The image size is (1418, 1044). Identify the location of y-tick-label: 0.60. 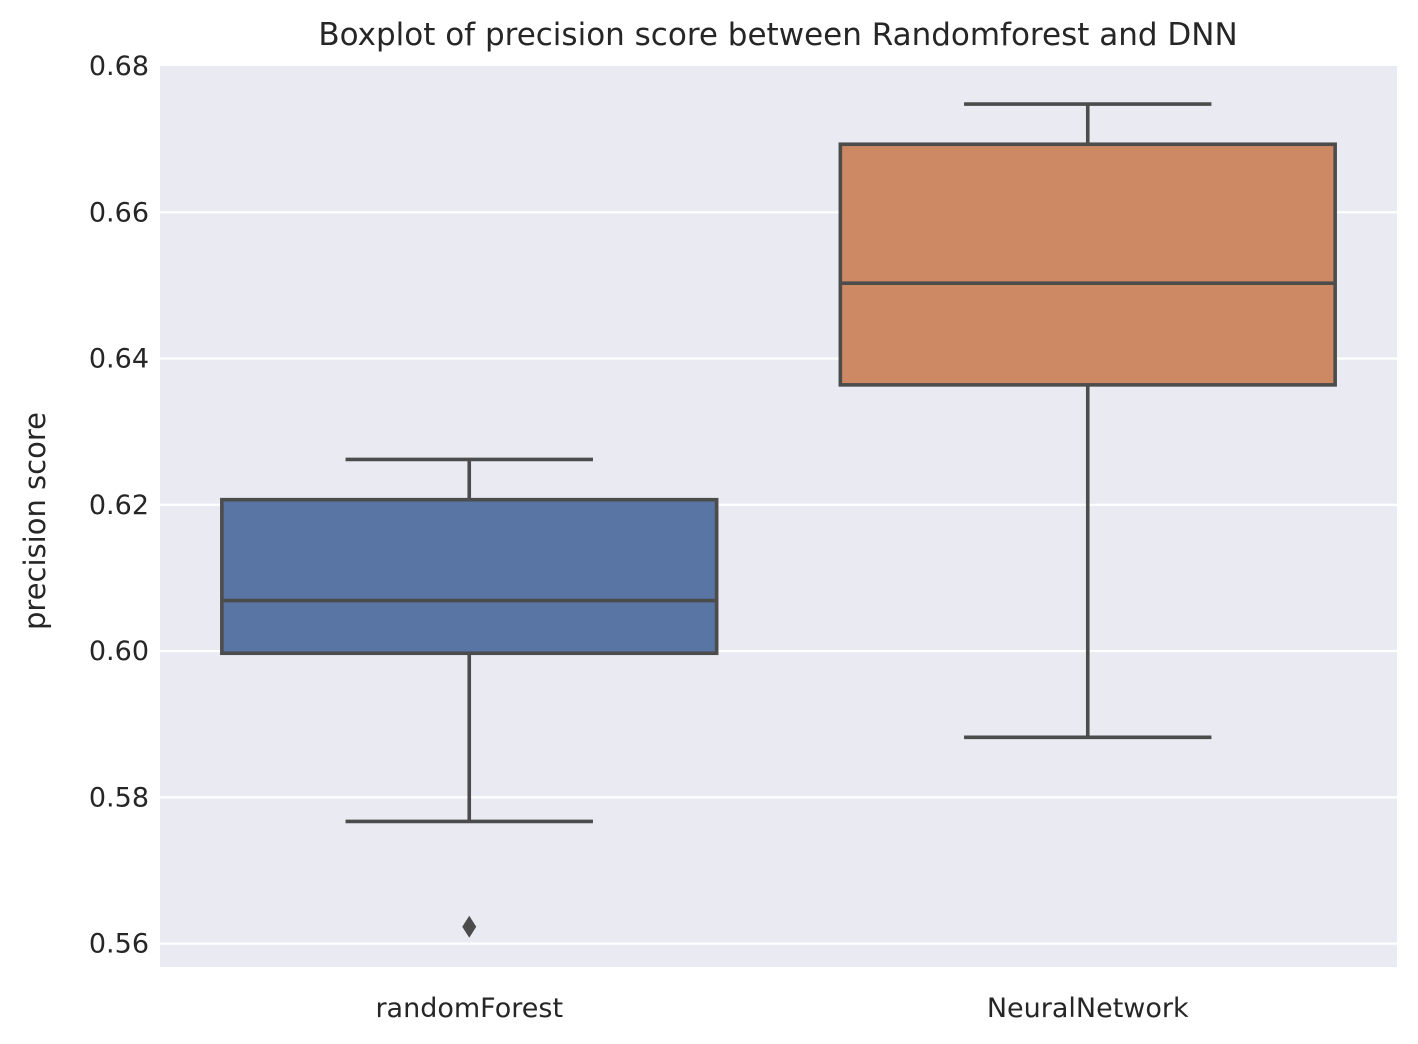
(119, 651).